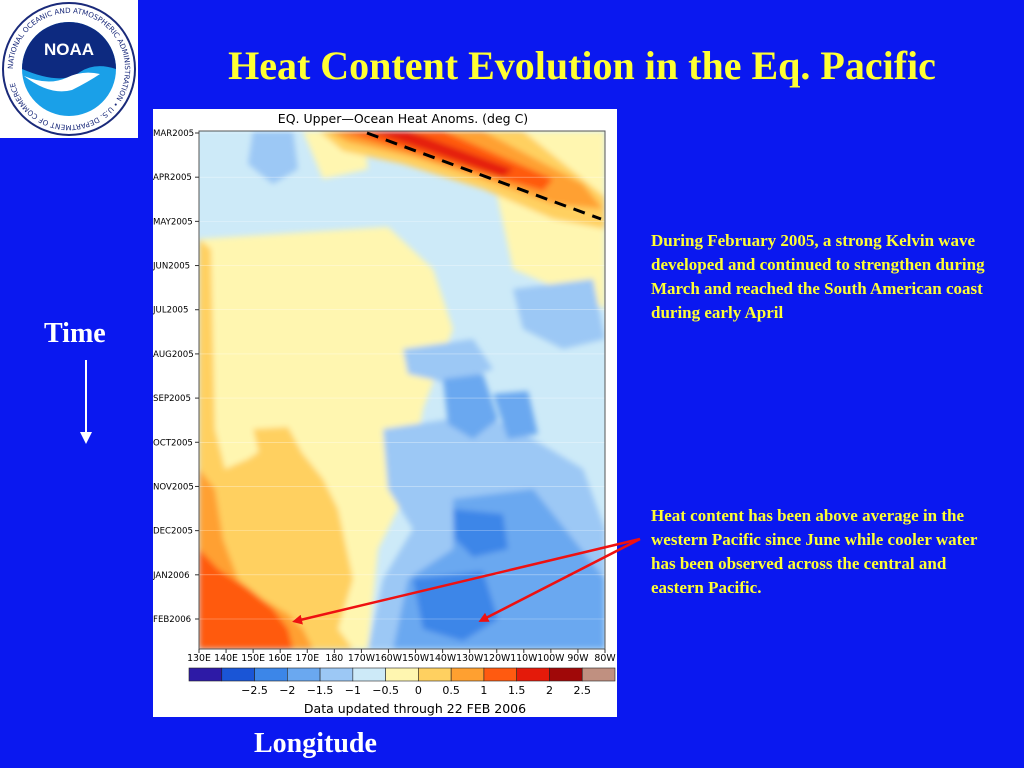 This screenshot has height=768, width=1024. I want to click on x-tick-label: 110W, so click(523, 658).